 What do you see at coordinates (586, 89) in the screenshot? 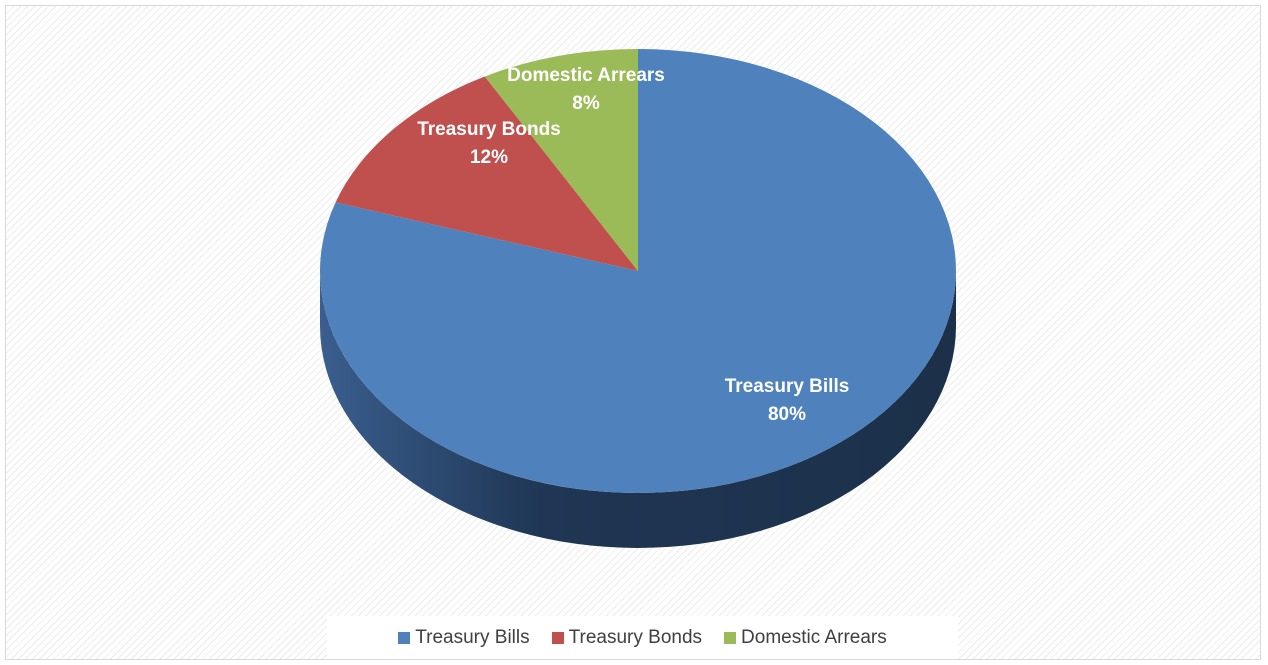
I see `slice-label-domestic-arrears: Domestic Arrears 8%` at bounding box center [586, 89].